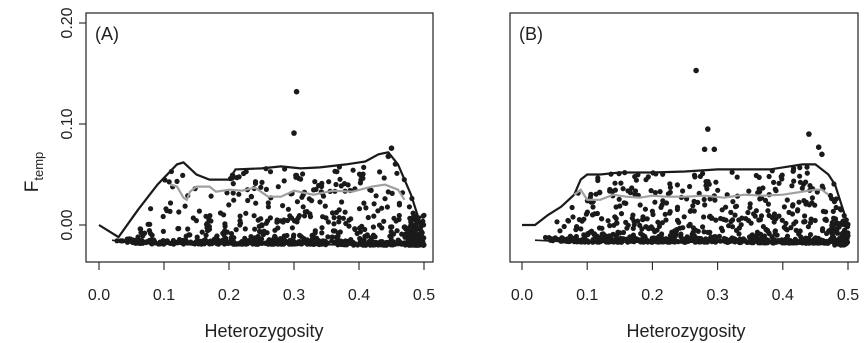 This screenshot has height=343, width=864. Describe the element at coordinates (359, 295) in the screenshot. I see `panel-a-x-tick-label: 0.4` at that location.